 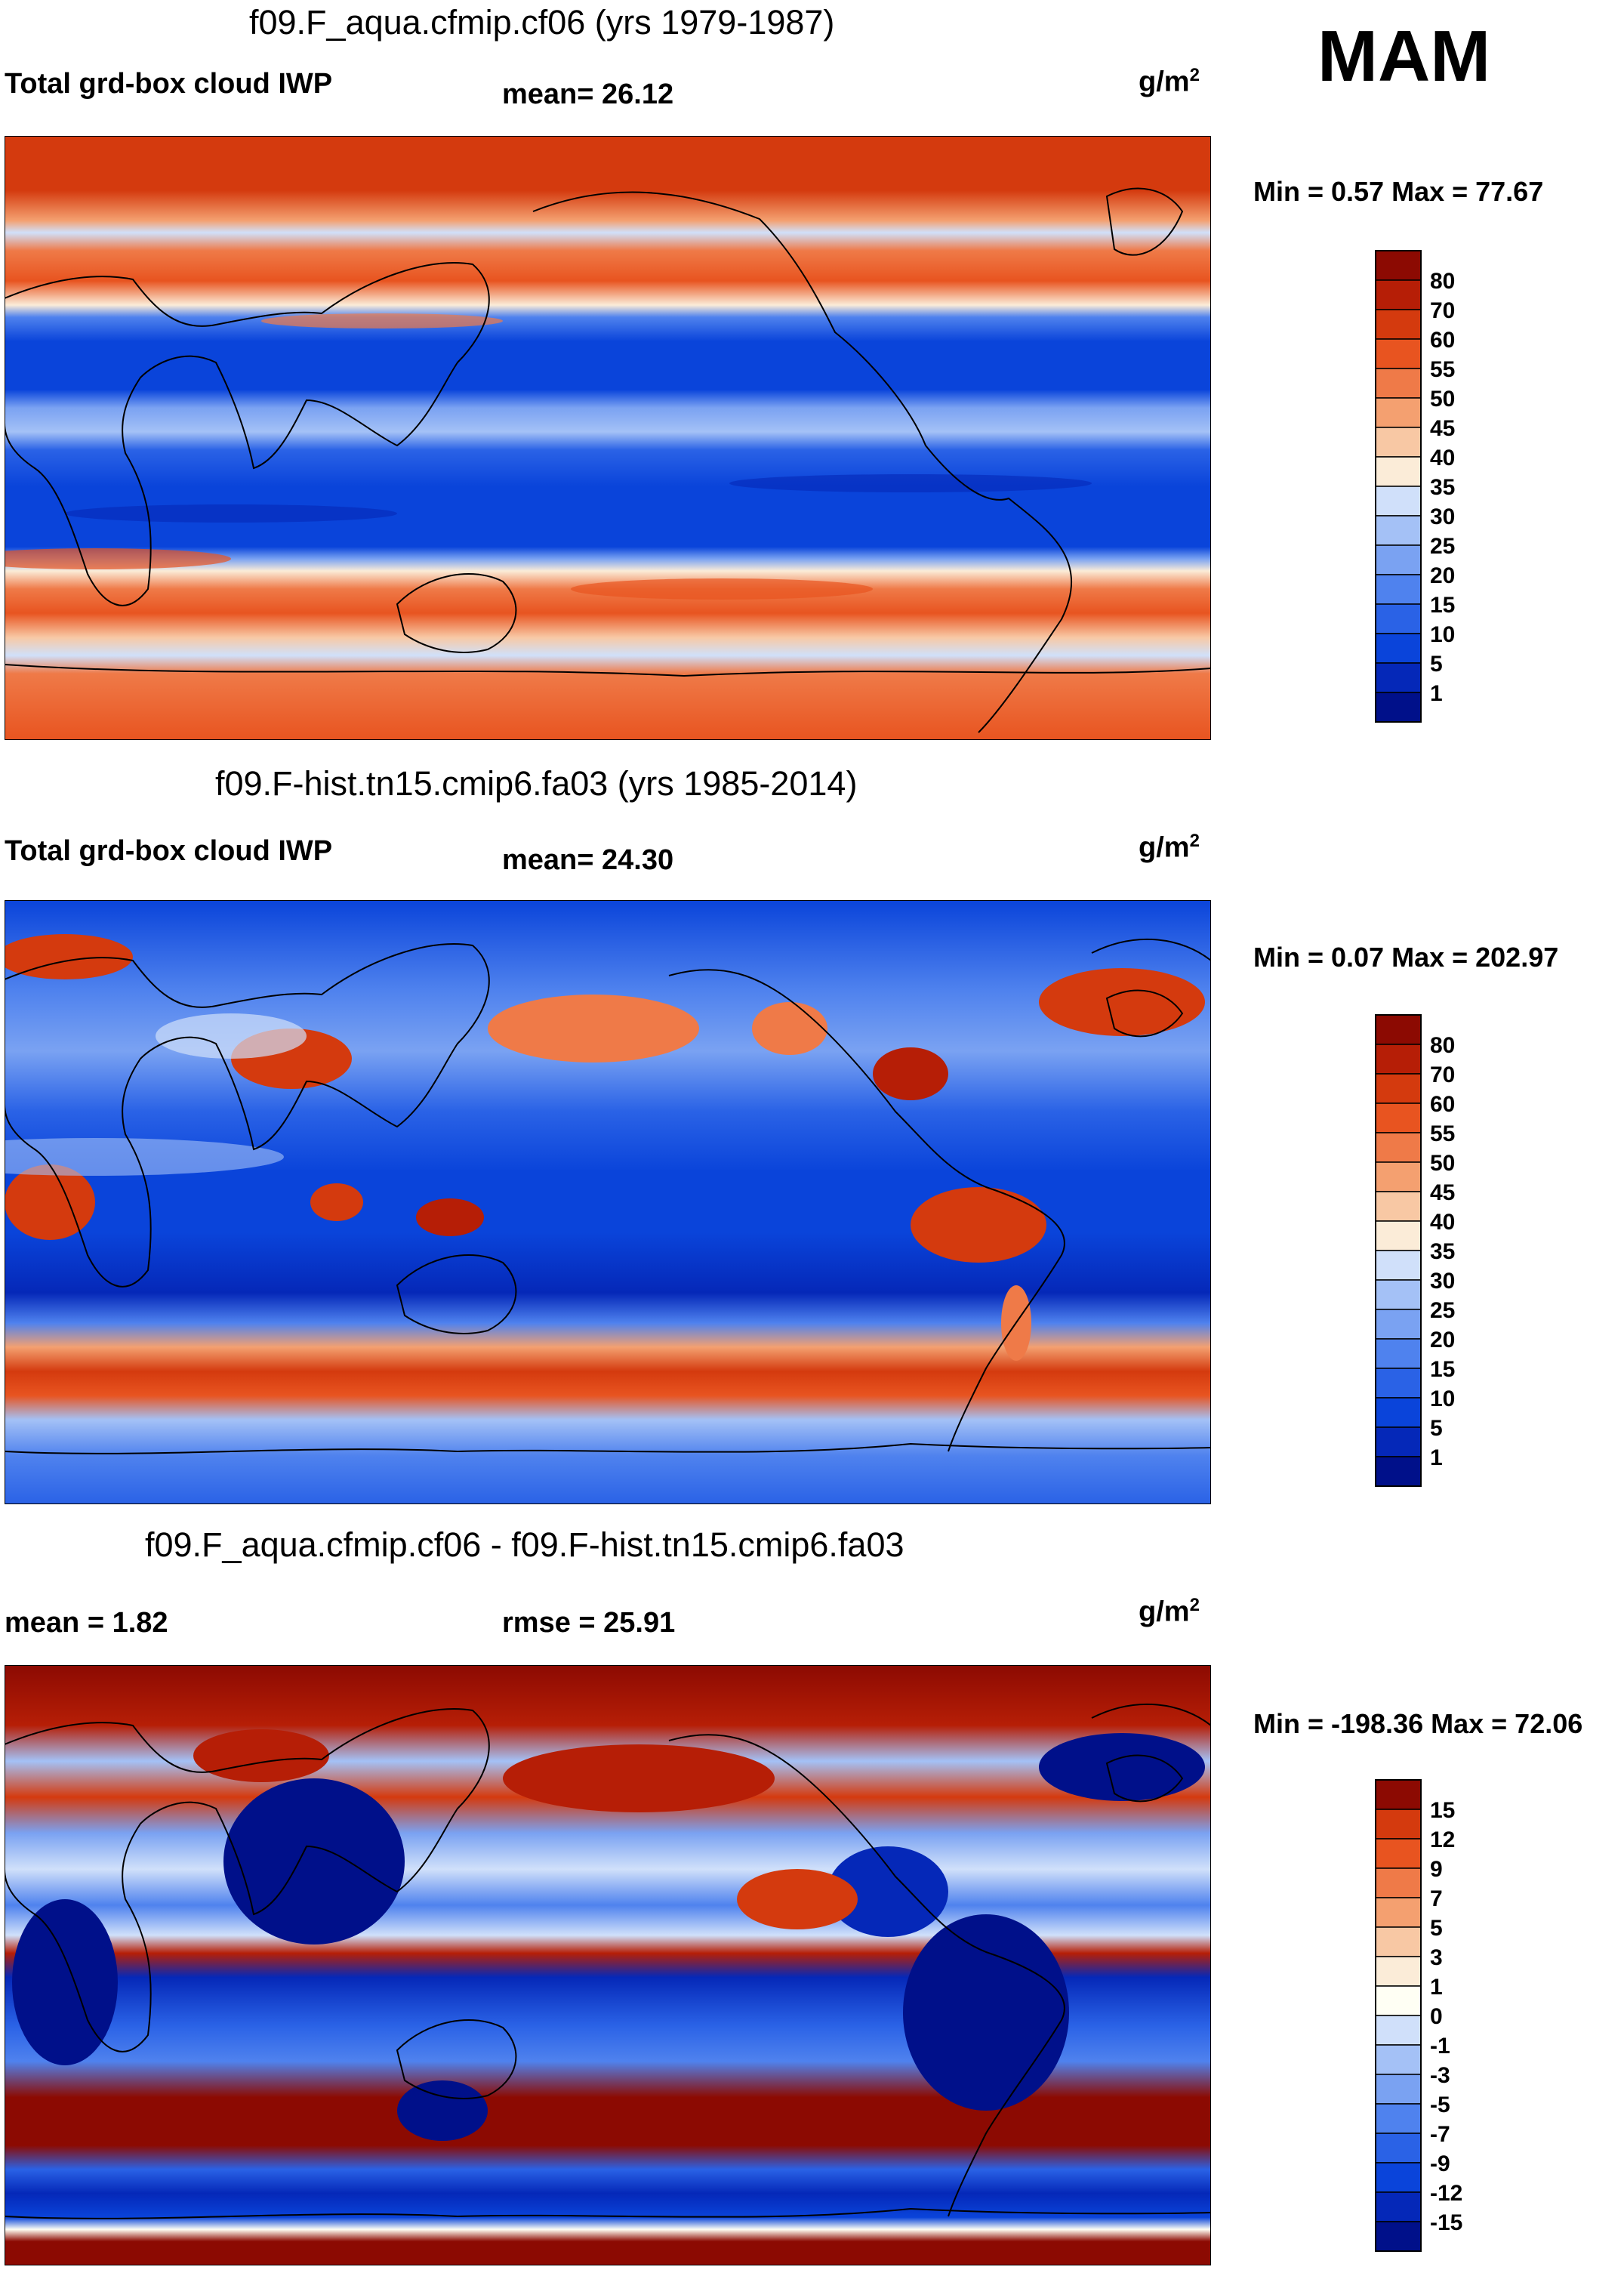 I want to click on panel2-mean: mean= 24.30, so click(x=588, y=860).